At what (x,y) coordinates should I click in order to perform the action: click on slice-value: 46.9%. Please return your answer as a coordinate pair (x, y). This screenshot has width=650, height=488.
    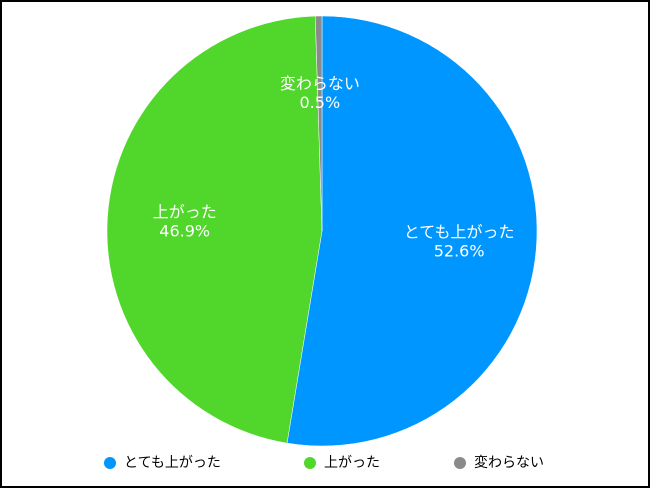
    Looking at the image, I should click on (184, 230).